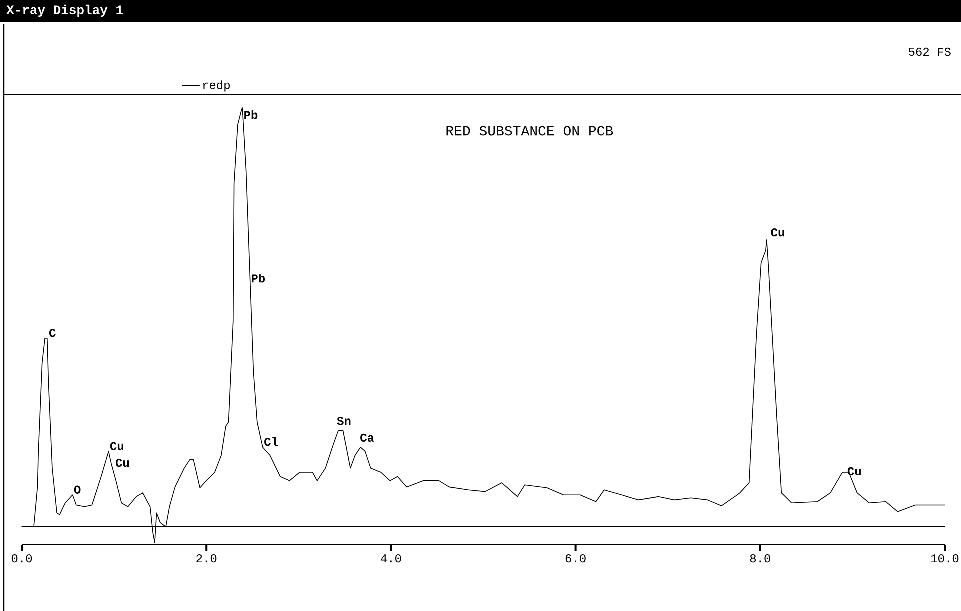 The image size is (961, 611). I want to click on annotation: Cl, so click(271, 441).